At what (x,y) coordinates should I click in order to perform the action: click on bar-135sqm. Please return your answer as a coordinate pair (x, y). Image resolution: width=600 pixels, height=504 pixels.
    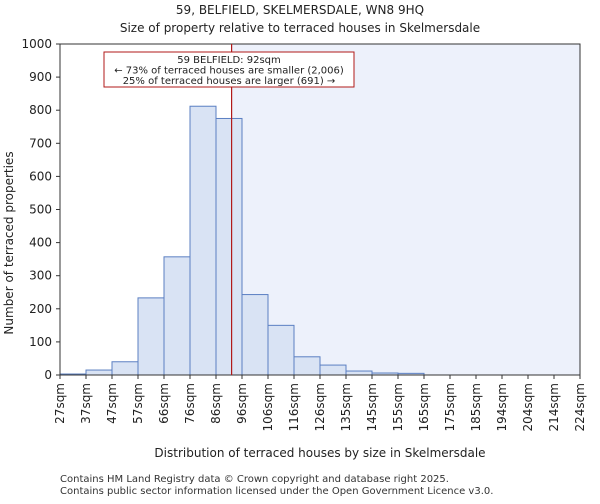
    Looking at the image, I should click on (359, 373).